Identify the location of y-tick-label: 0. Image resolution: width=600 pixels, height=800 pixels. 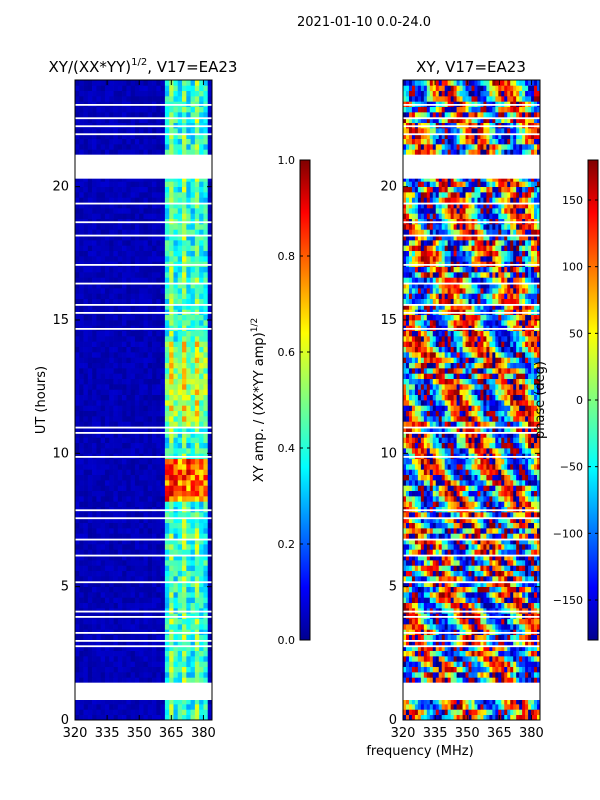
(65, 720).